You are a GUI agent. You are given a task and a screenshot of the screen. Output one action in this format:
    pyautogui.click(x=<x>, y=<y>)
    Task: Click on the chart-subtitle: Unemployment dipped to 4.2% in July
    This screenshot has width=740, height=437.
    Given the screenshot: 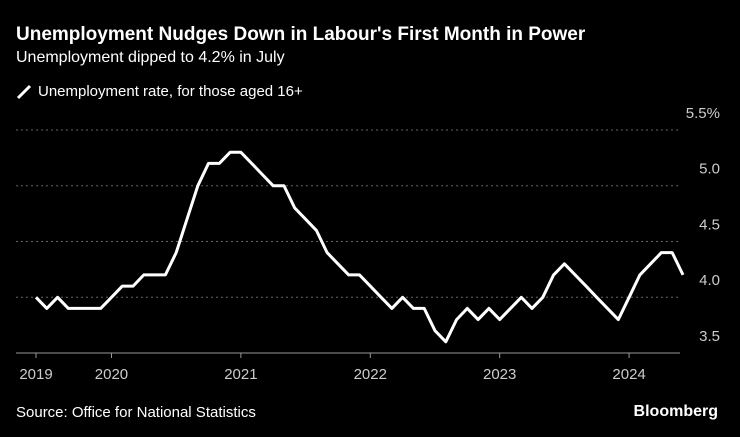 What is the action you would take?
    pyautogui.click(x=150, y=57)
    